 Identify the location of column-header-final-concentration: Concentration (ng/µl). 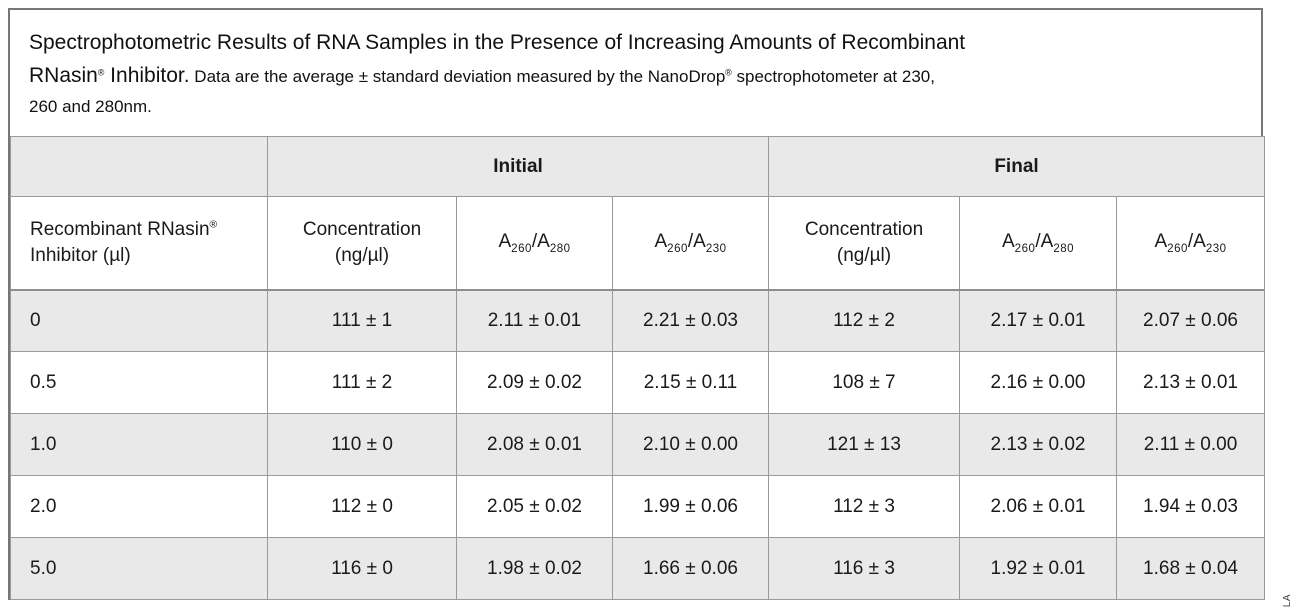
(864, 243).